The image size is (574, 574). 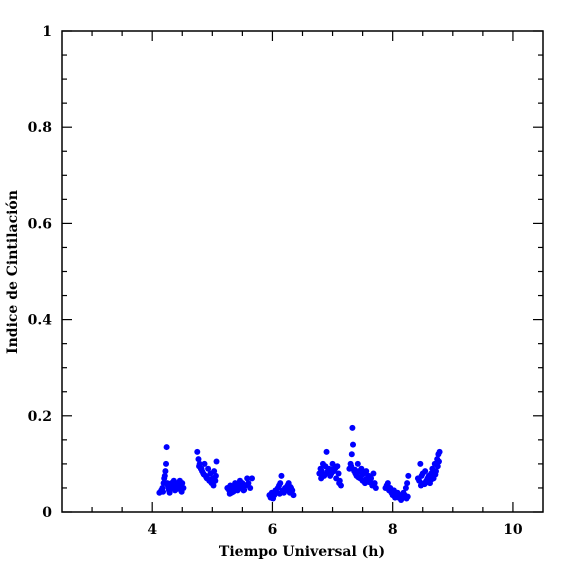 What do you see at coordinates (513, 530) in the screenshot?
I see `x-tick-label: 10` at bounding box center [513, 530].